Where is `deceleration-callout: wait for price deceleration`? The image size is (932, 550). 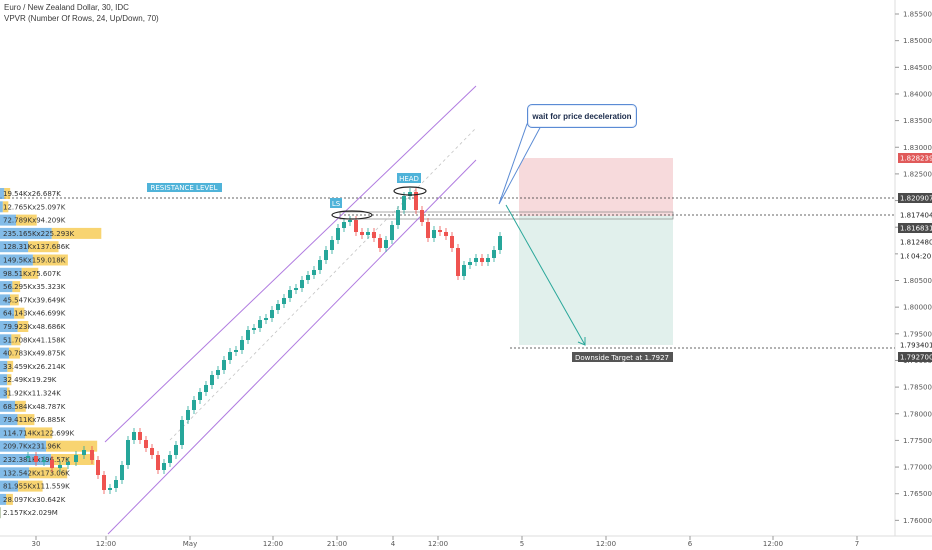 deceleration-callout: wait for price deceleration is located at coordinates (582, 116).